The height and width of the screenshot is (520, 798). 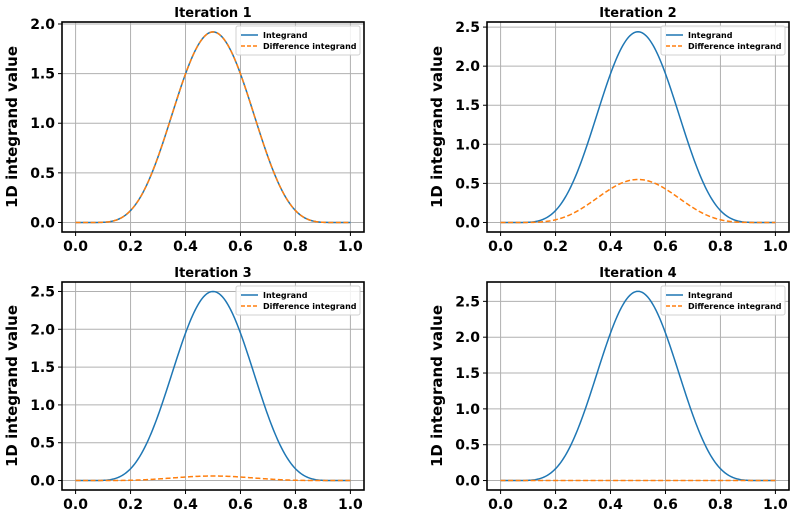 I want to click on subplot-title: Iteration 1, so click(x=212, y=13).